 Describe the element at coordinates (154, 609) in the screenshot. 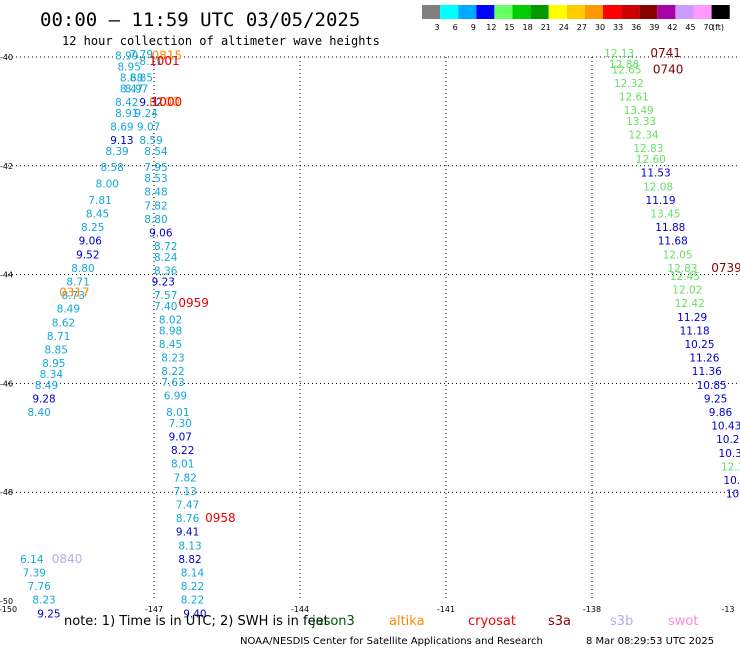

I see `longitude-tick: -147` at that location.